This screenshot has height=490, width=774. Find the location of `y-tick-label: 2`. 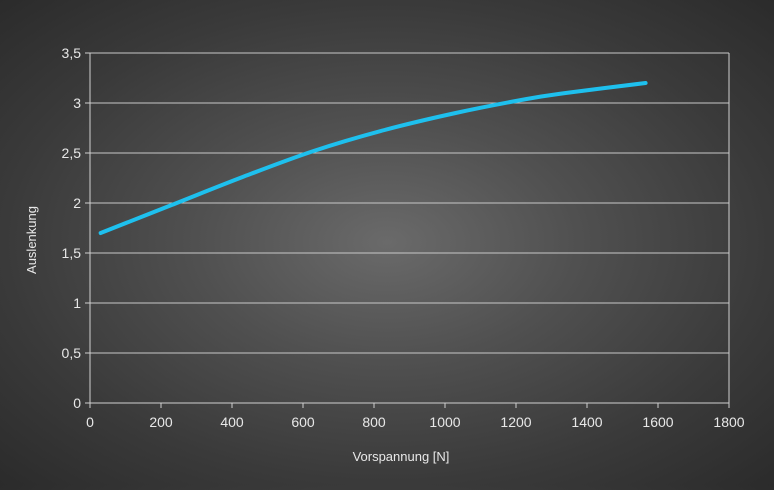

y-tick-label: 2 is located at coordinates (77, 203).